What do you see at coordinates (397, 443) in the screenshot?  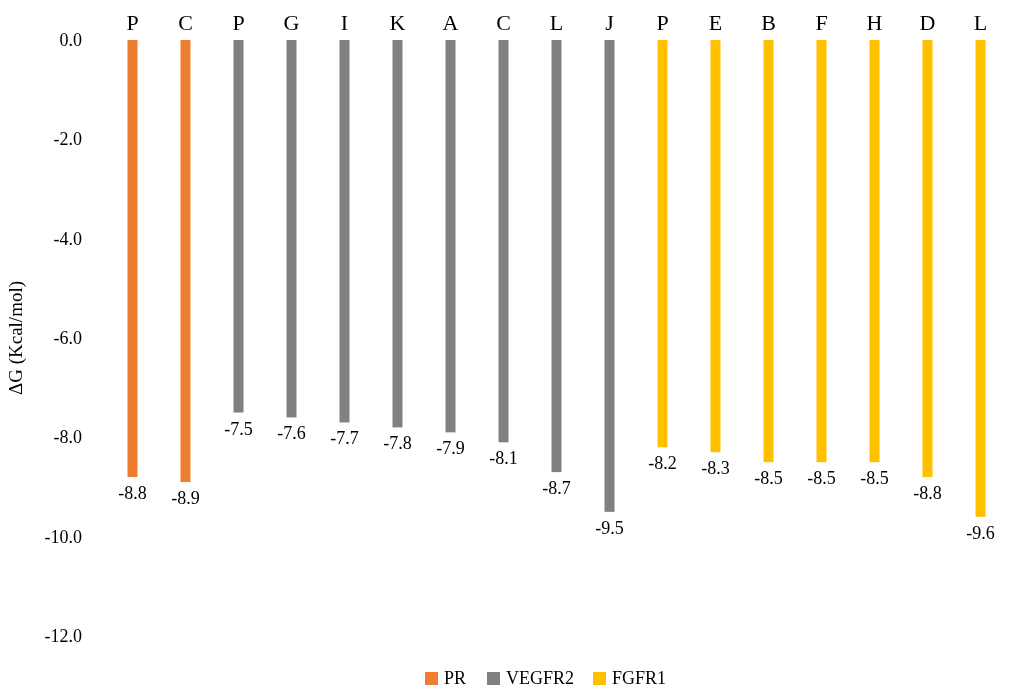 I see `data-label: -7.8` at bounding box center [397, 443].